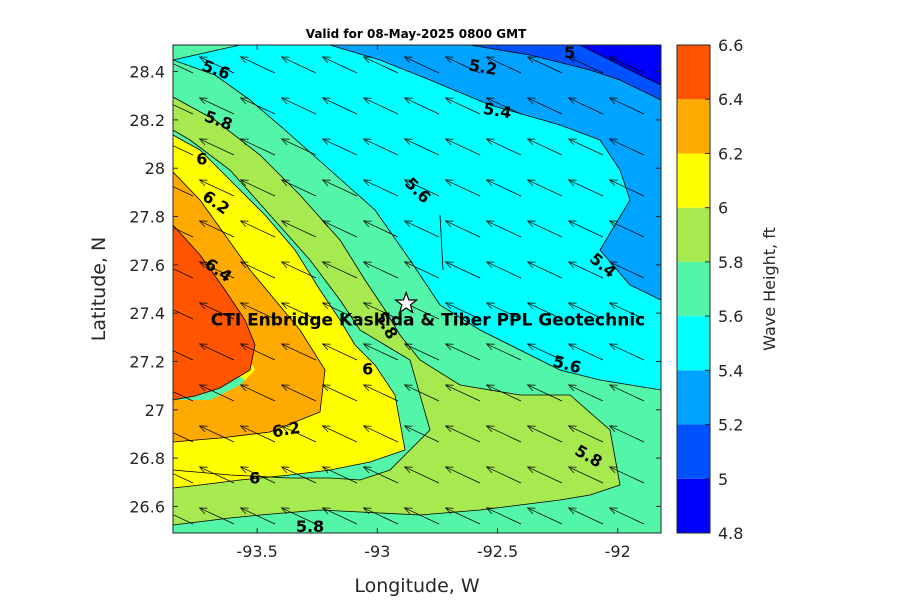 Image resolution: width=900 pixels, height=600 pixels. What do you see at coordinates (730, 153) in the screenshot?
I see `colorbar-tick-label: 6.2` at bounding box center [730, 153].